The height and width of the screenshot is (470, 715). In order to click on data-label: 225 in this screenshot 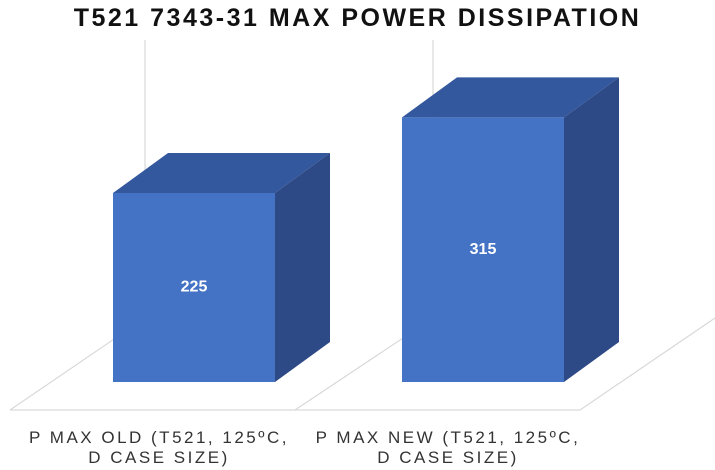, I will do `click(194, 287)`.